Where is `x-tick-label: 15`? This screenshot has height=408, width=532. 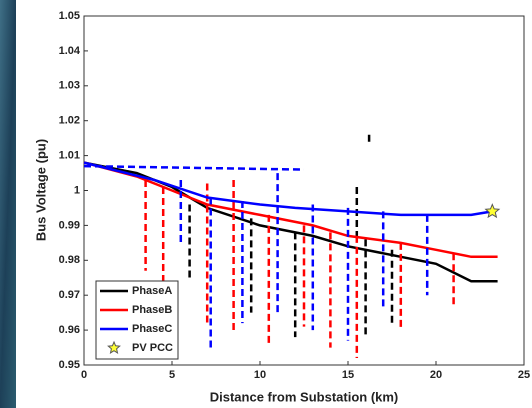
x-tick-label: 15 is located at coordinates (348, 375).